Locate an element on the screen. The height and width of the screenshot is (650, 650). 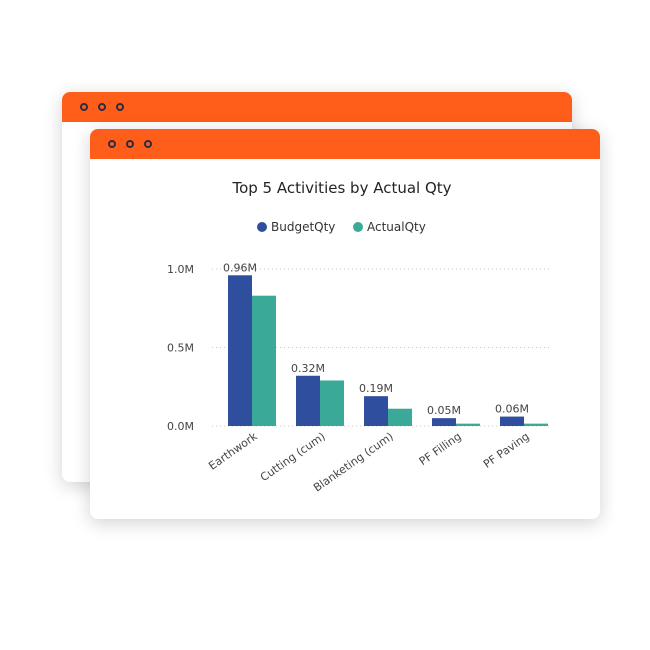
y-tick-label: 0.0M is located at coordinates (180, 426).